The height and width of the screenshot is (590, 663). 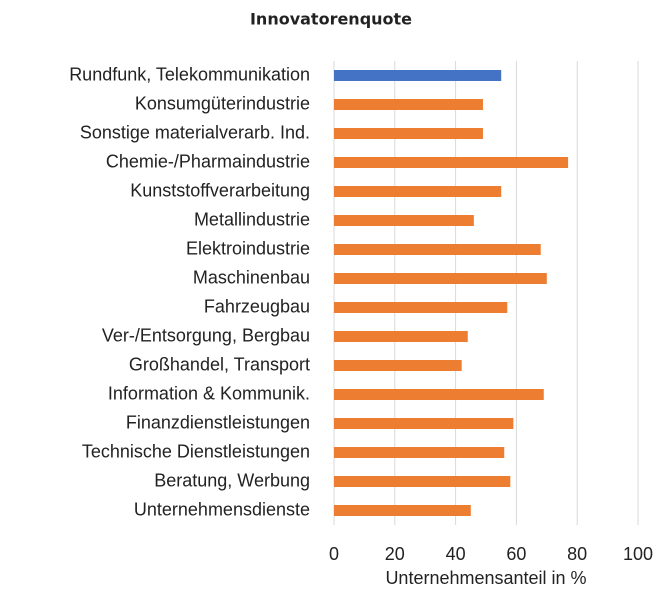 I want to click on y-tick-label: Technische Dienstleistungen, so click(x=196, y=451).